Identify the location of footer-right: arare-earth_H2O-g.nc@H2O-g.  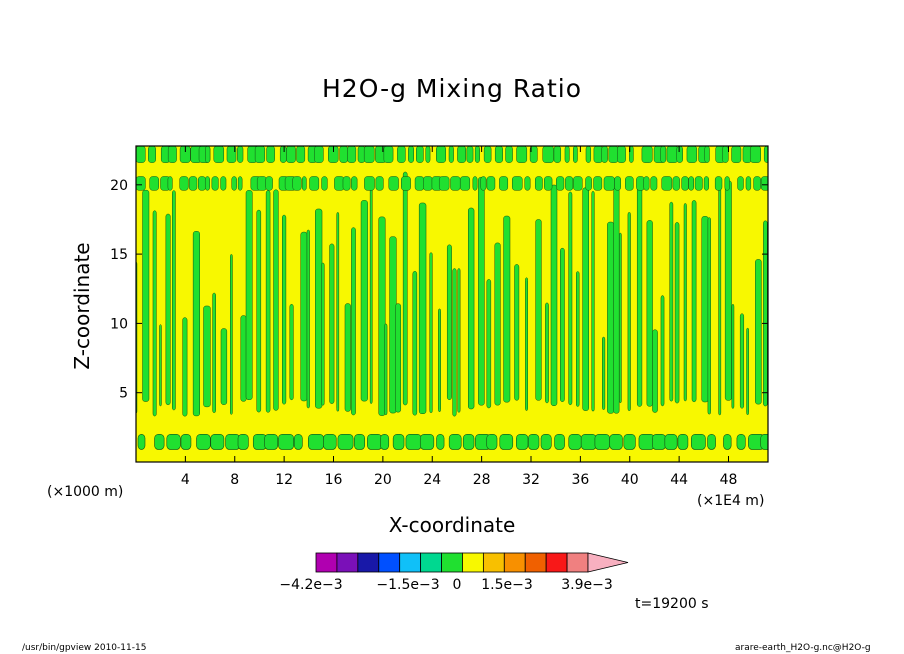
(803, 648).